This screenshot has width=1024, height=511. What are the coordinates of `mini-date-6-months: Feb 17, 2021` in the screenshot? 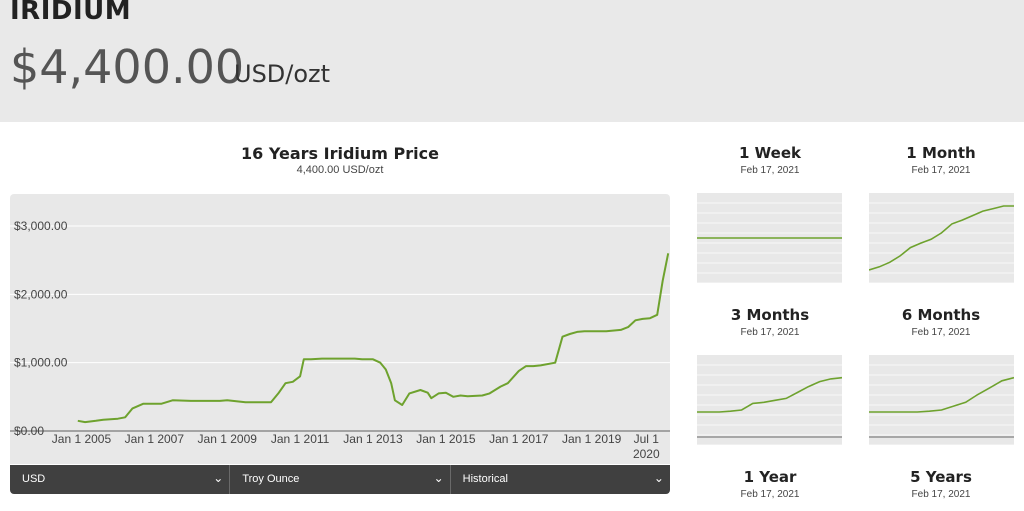 It's located at (941, 332).